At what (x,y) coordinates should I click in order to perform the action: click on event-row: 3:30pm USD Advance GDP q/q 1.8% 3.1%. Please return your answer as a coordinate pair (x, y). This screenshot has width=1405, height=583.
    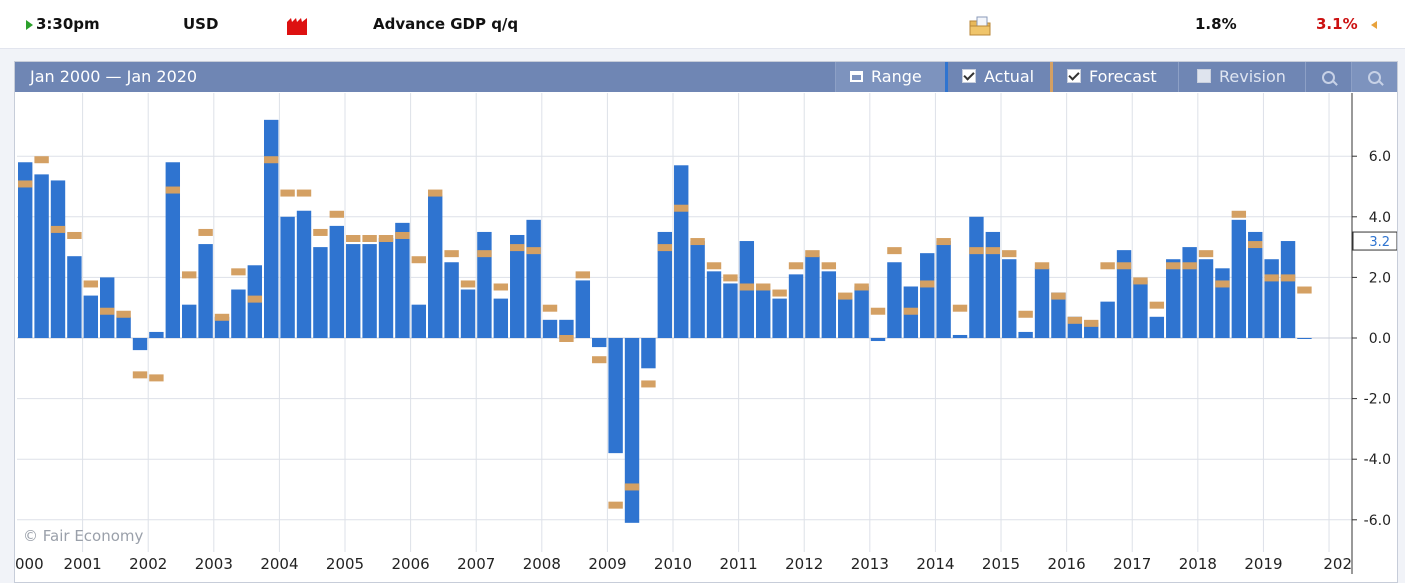
    Looking at the image, I should click on (702, 24).